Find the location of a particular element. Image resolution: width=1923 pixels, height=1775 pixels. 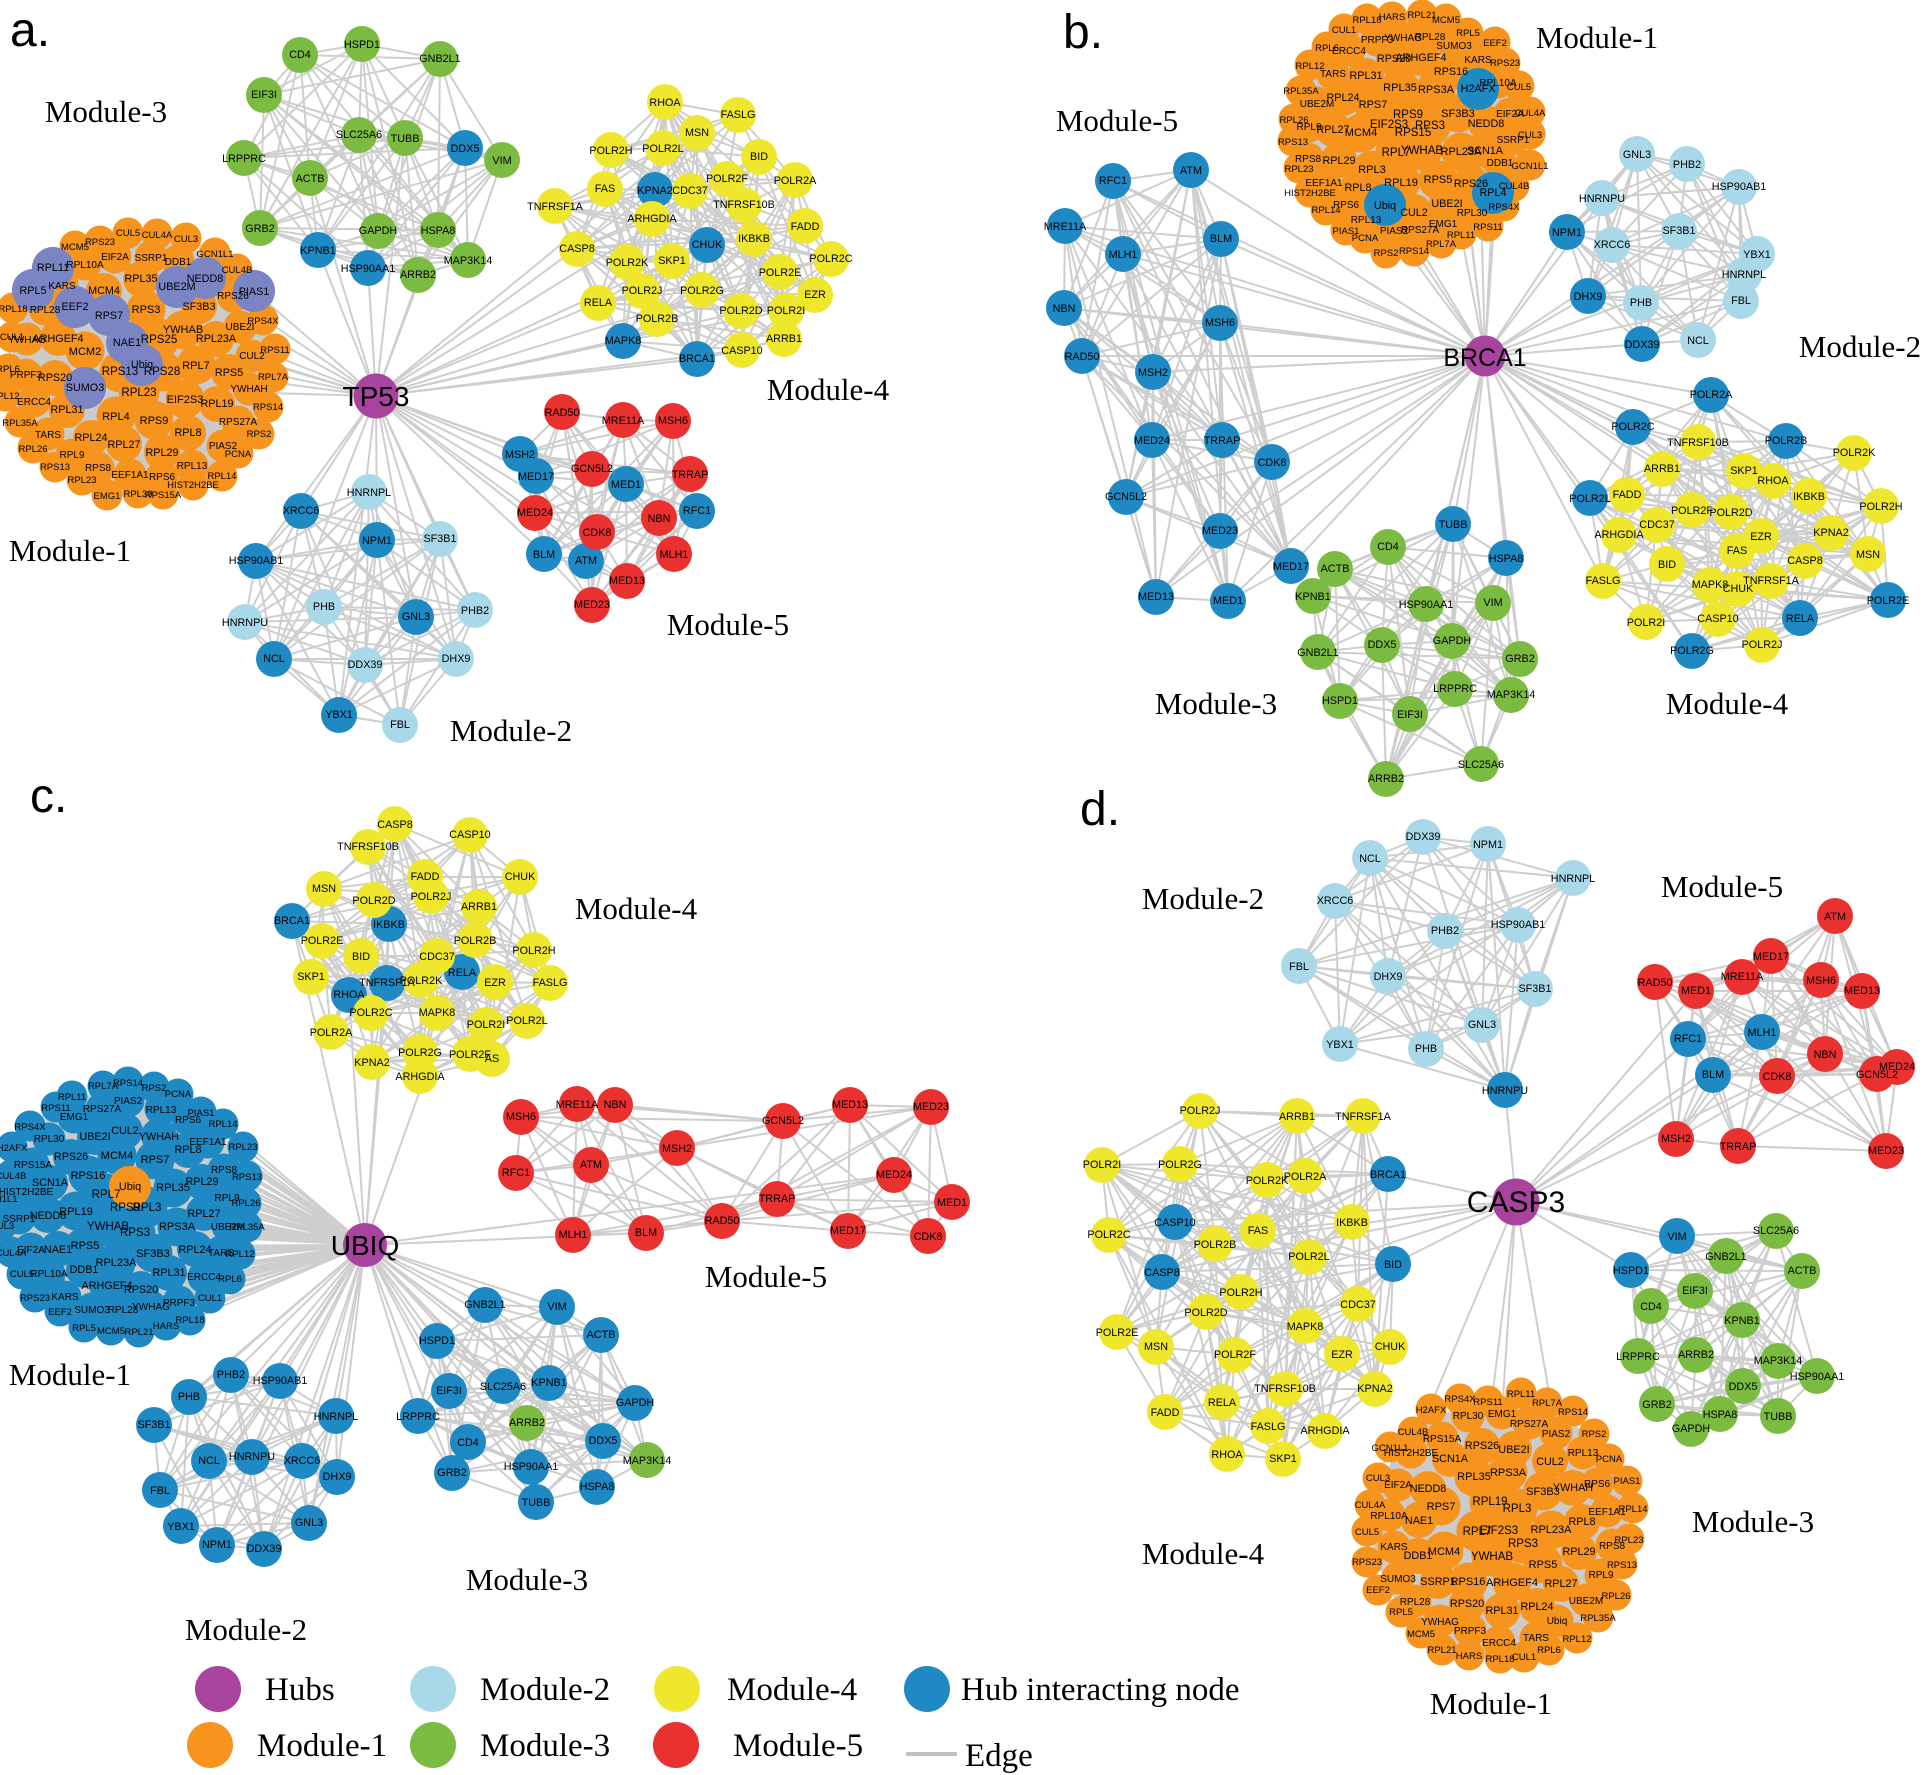

svg-text: SLC25A6 is located at coordinates (503, 1387).